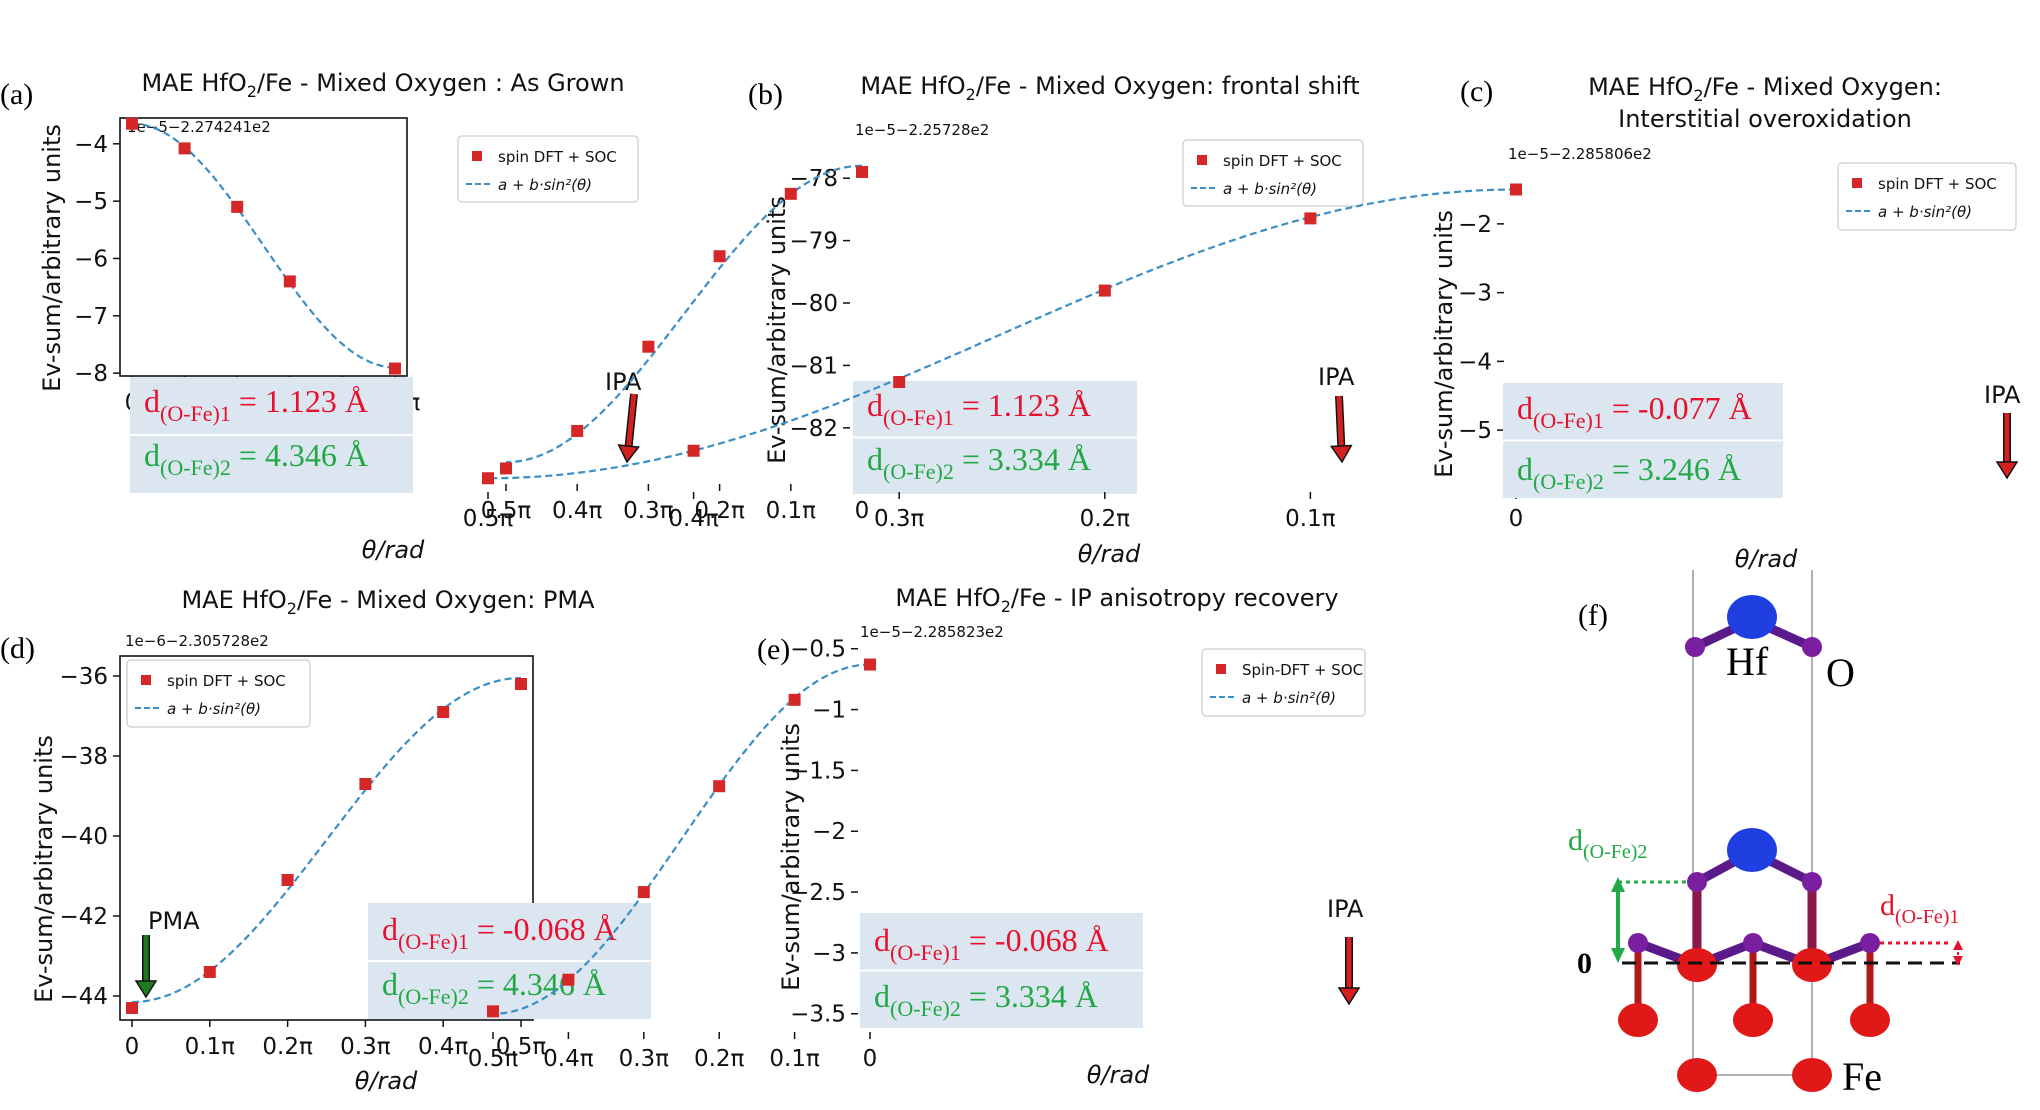 The height and width of the screenshot is (1110, 2040). I want to click on d1-label: d(O-Fe)1 = 1.123 Å, so click(979, 408).